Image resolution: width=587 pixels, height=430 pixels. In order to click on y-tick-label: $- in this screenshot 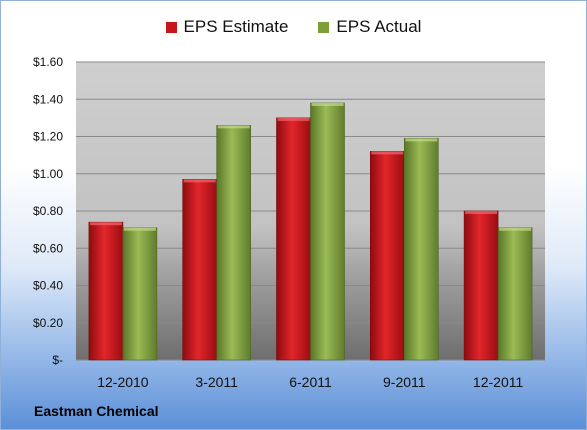, I will do `click(57, 360)`.